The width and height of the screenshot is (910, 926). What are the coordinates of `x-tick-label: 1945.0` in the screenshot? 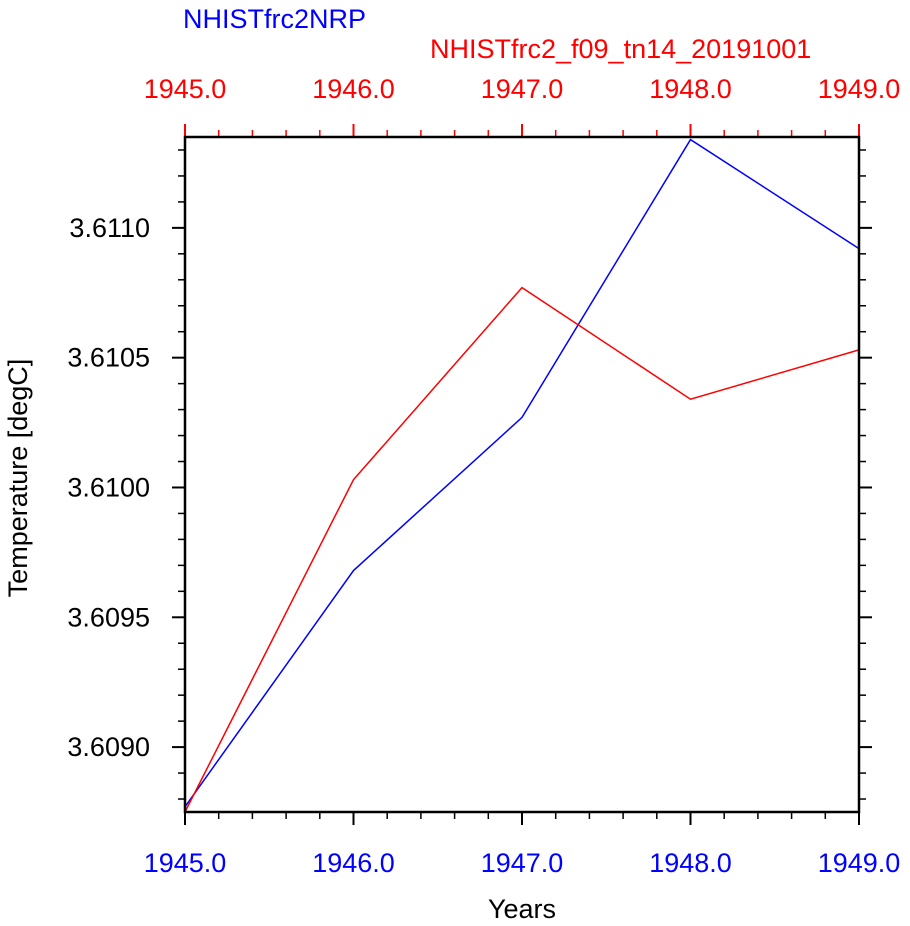 It's located at (185, 863).